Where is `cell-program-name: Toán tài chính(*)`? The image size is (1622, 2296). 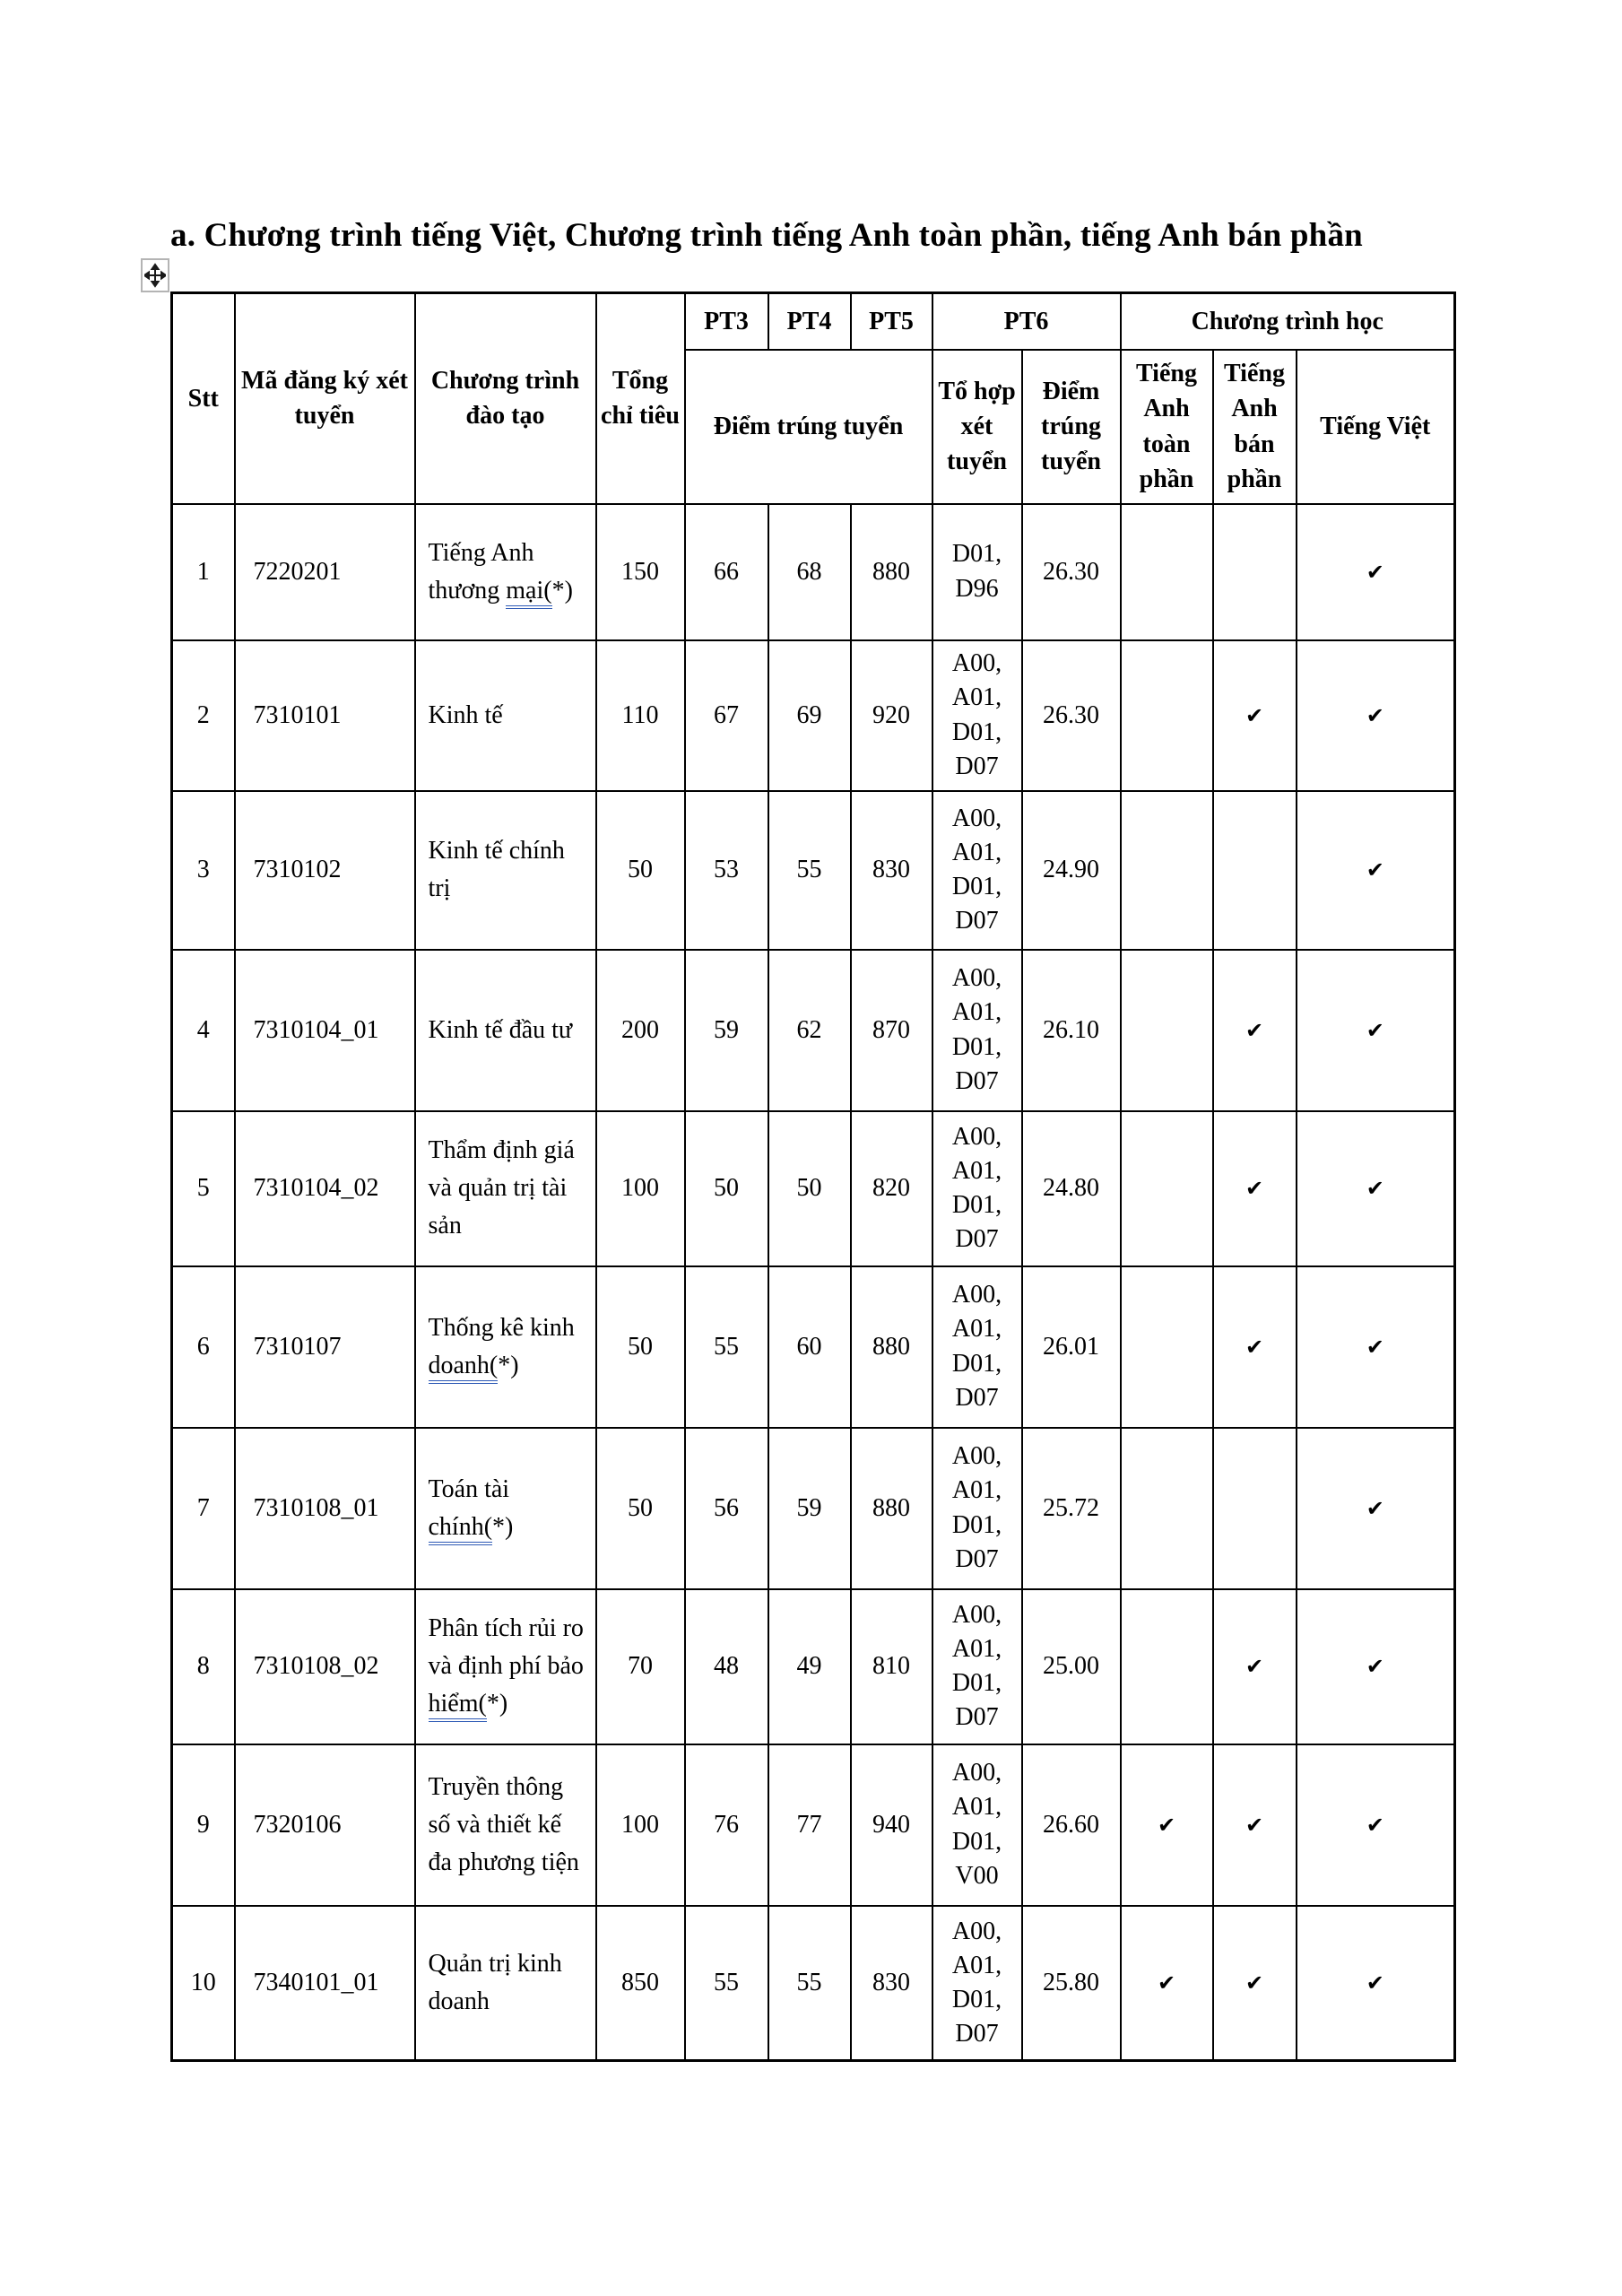 cell-program-name: Toán tài chính(*) is located at coordinates (505, 1508).